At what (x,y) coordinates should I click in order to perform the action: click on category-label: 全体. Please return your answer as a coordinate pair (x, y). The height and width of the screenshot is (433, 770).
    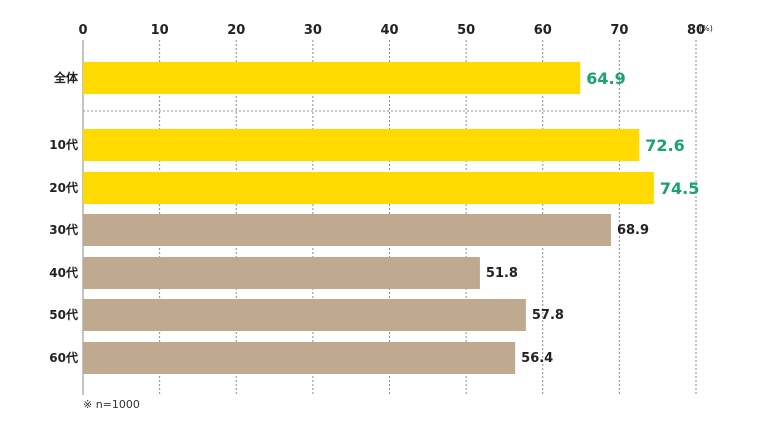
    Looking at the image, I should click on (66, 77).